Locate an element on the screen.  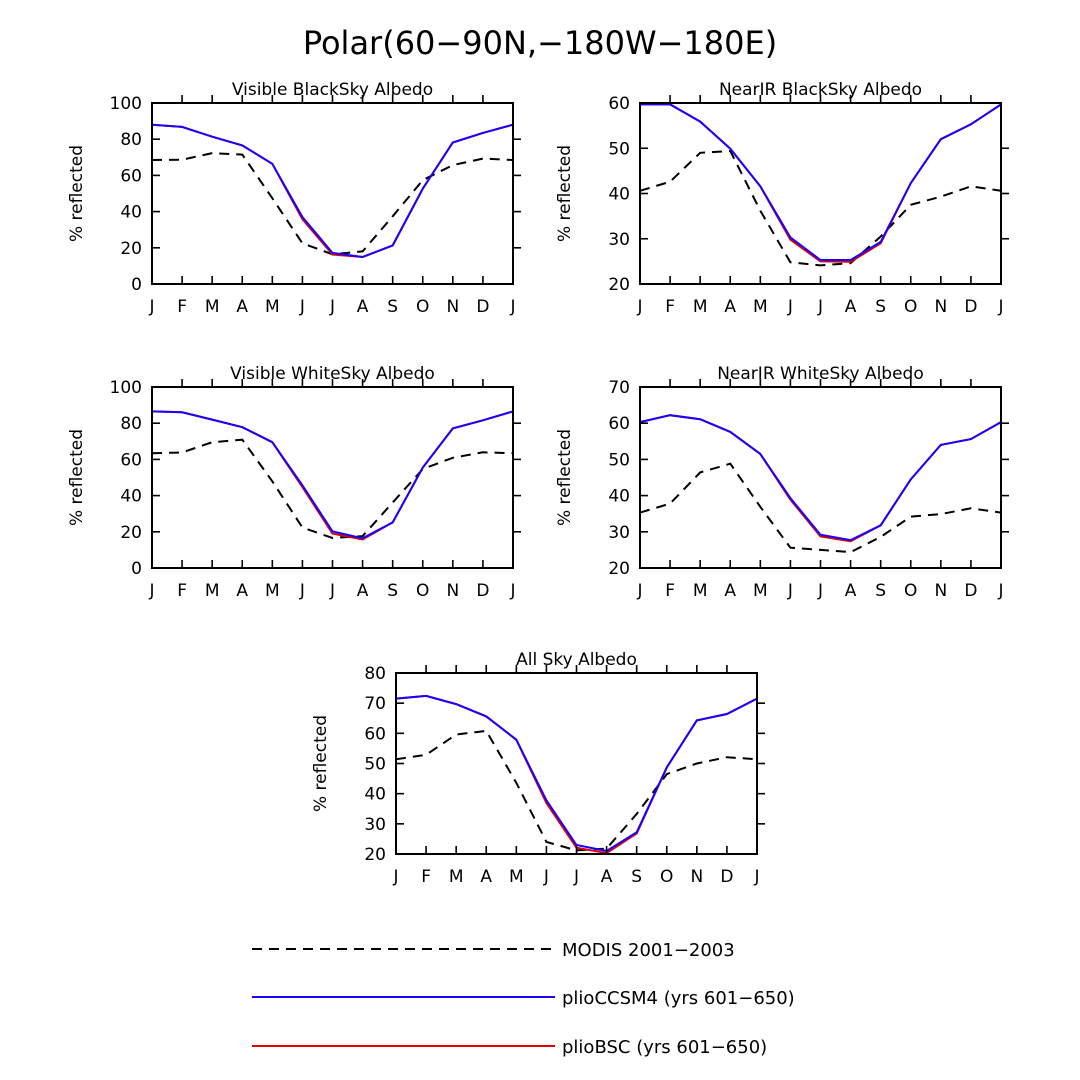
figure-title: Polar(60−90N,−180W−180E) is located at coordinates (540, 43).